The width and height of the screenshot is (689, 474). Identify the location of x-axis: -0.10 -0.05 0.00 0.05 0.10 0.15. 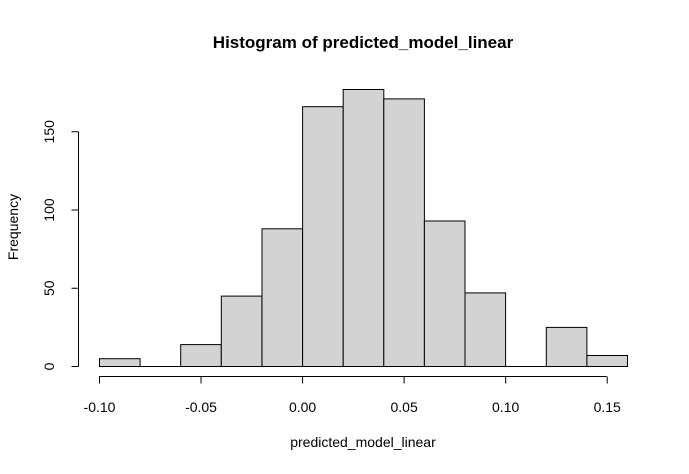
(352, 395).